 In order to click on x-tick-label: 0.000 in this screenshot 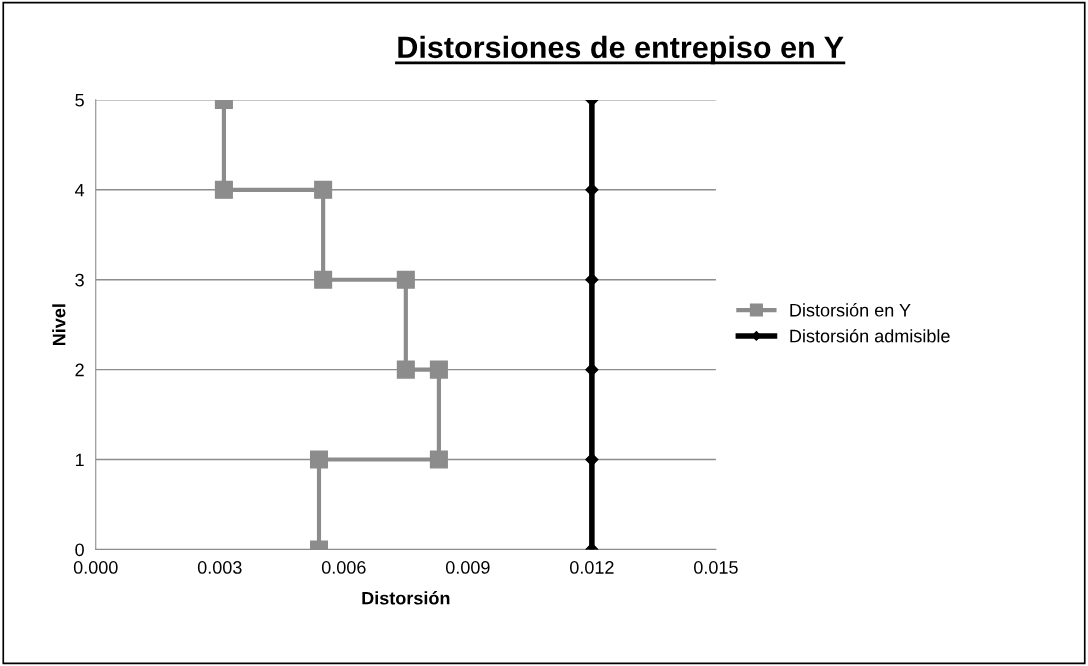, I will do `click(95, 567)`.